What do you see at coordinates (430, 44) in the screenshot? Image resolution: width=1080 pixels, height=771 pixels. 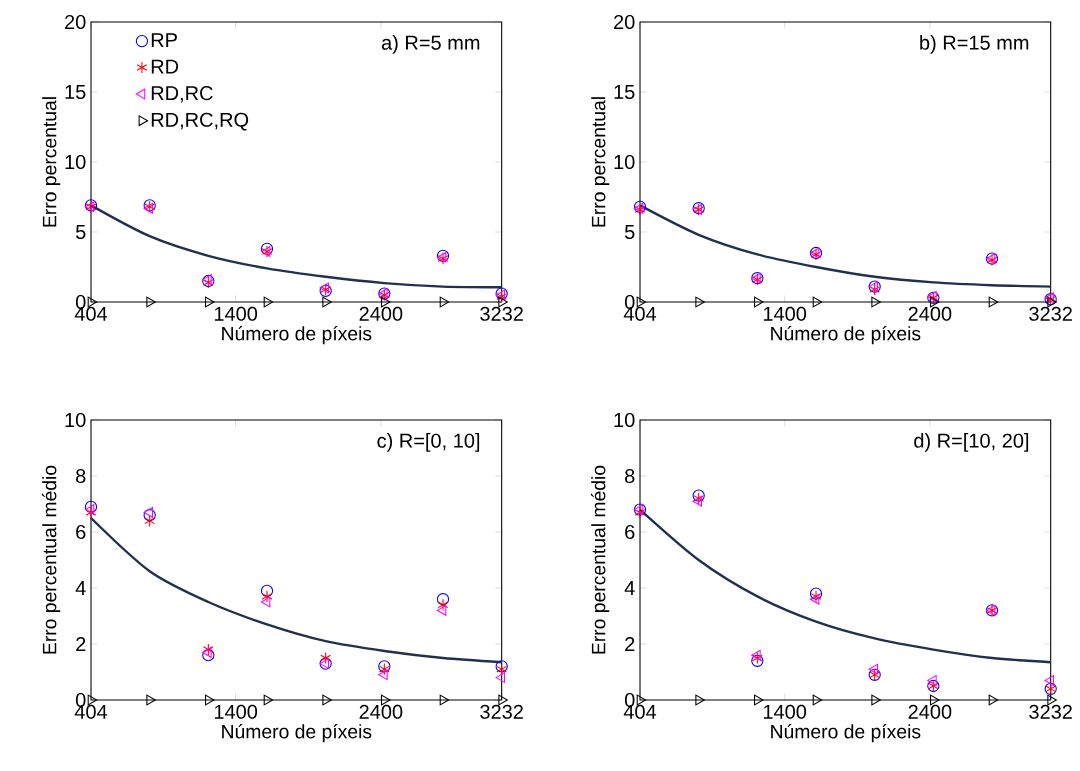 I see `annotation: a) R=5 mm` at bounding box center [430, 44].